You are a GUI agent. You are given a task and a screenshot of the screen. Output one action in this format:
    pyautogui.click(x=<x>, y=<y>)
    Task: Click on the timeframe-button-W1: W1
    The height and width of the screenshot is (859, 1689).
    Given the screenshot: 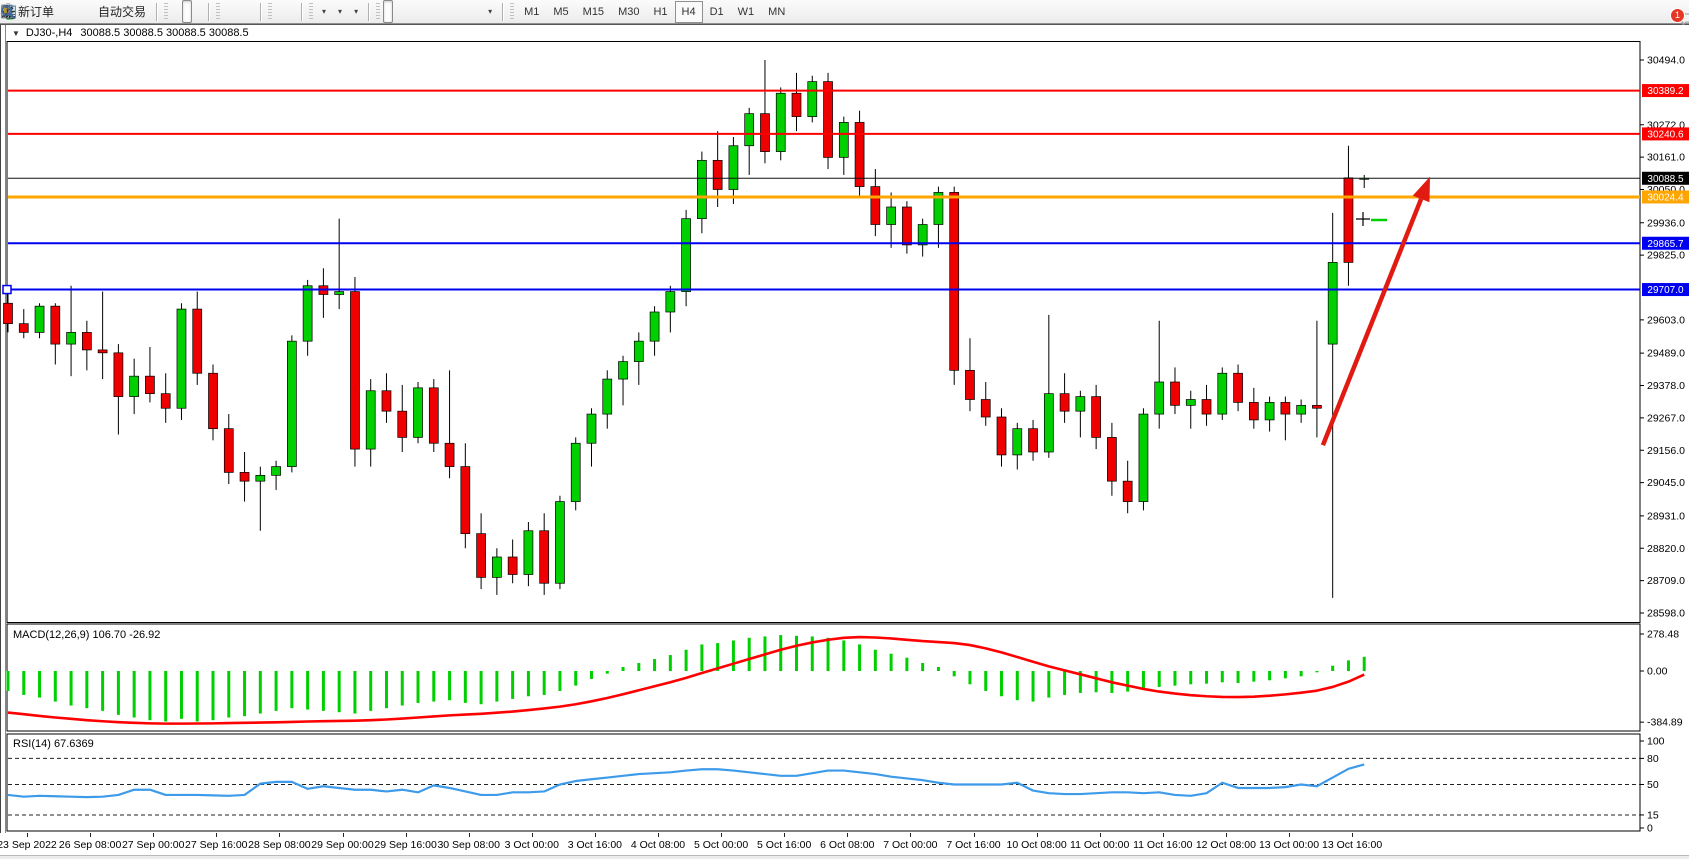 What is the action you would take?
    pyautogui.click(x=746, y=11)
    